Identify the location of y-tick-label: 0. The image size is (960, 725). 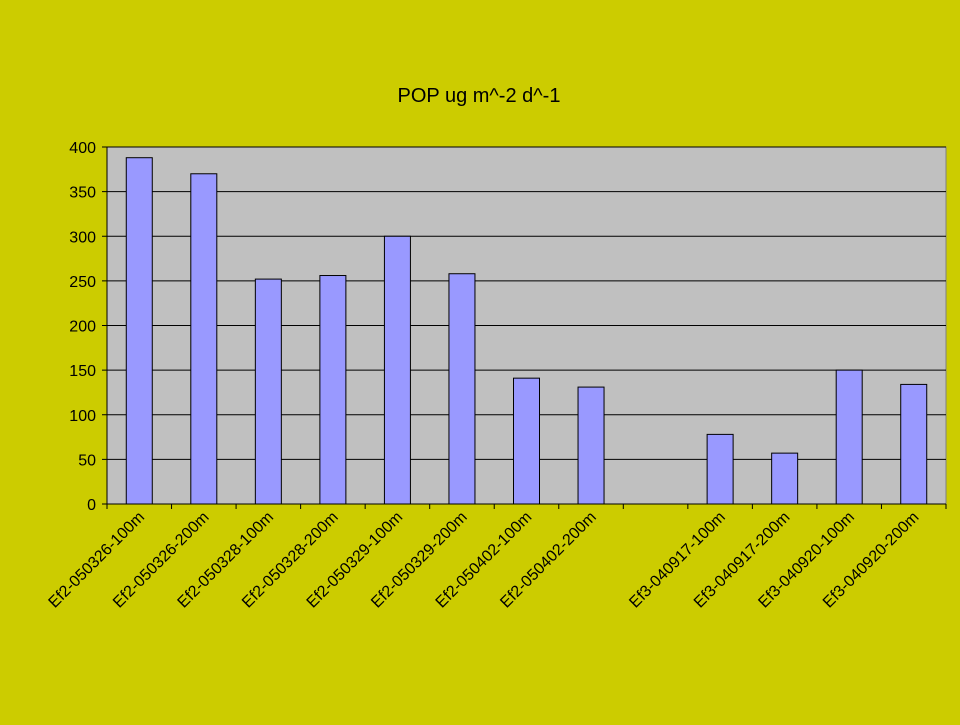
(91, 505).